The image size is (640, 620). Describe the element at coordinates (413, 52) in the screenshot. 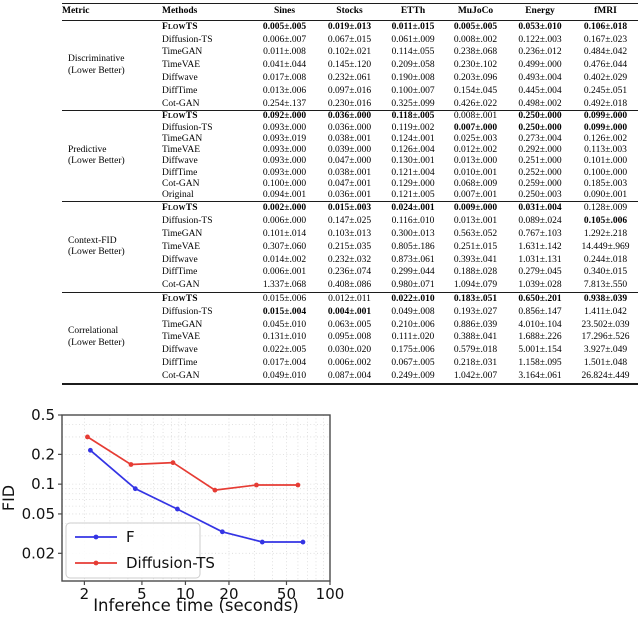

I see `value-cell: 0.114±.055` at that location.